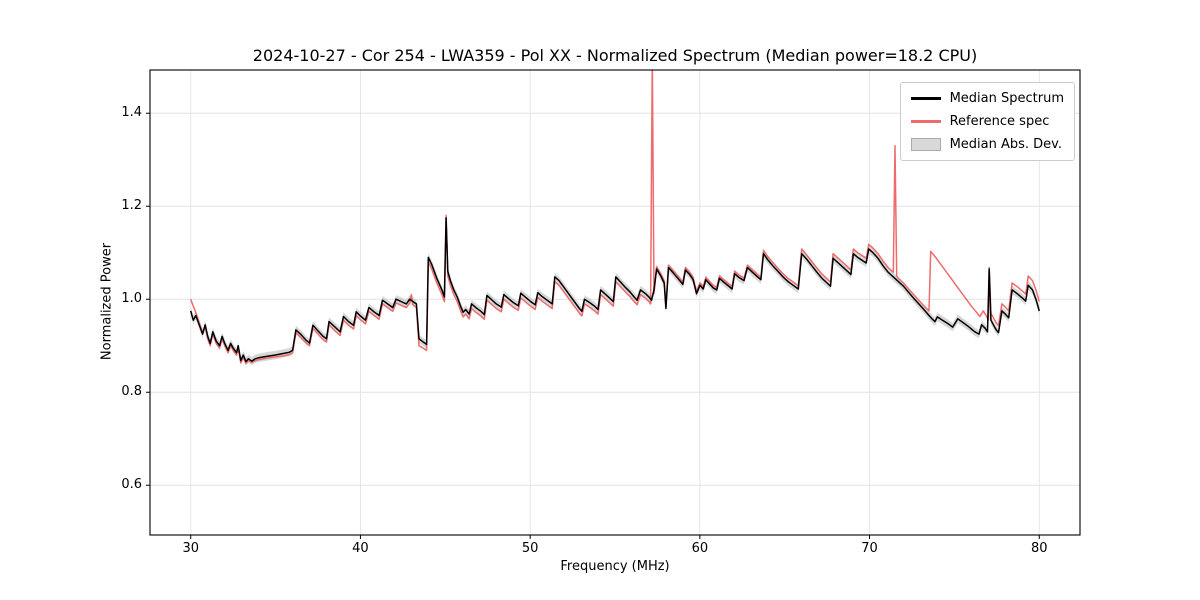 The height and width of the screenshot is (600, 1200). What do you see at coordinates (925, 144) in the screenshot?
I see `legend-patch-sample` at bounding box center [925, 144].